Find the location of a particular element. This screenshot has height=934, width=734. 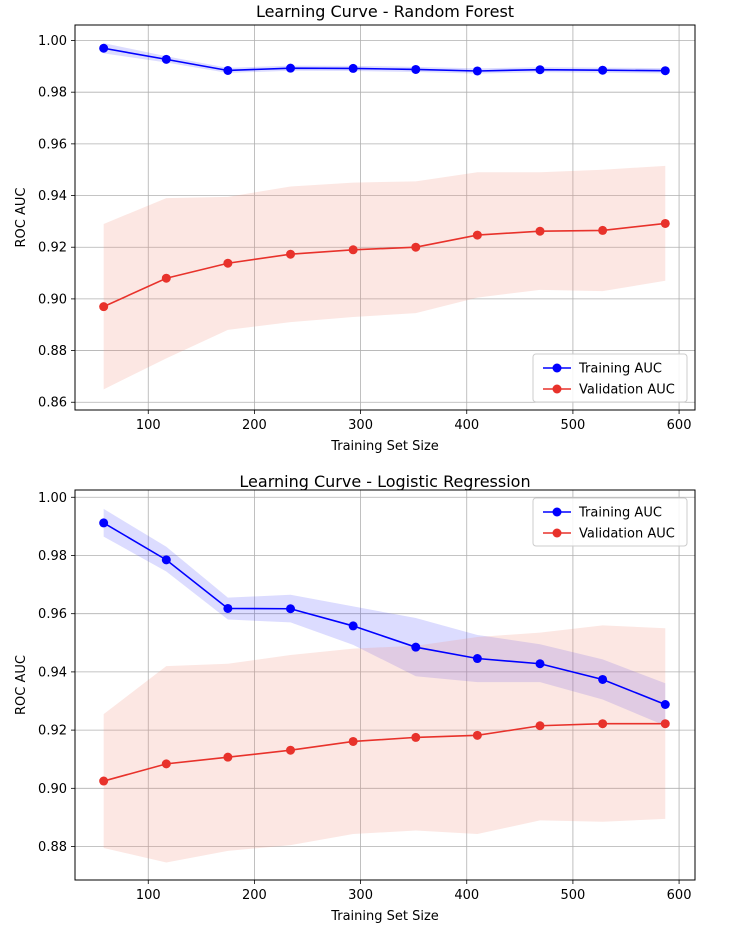

chart-1-legend-label-training: Training AUC is located at coordinates (620, 513).